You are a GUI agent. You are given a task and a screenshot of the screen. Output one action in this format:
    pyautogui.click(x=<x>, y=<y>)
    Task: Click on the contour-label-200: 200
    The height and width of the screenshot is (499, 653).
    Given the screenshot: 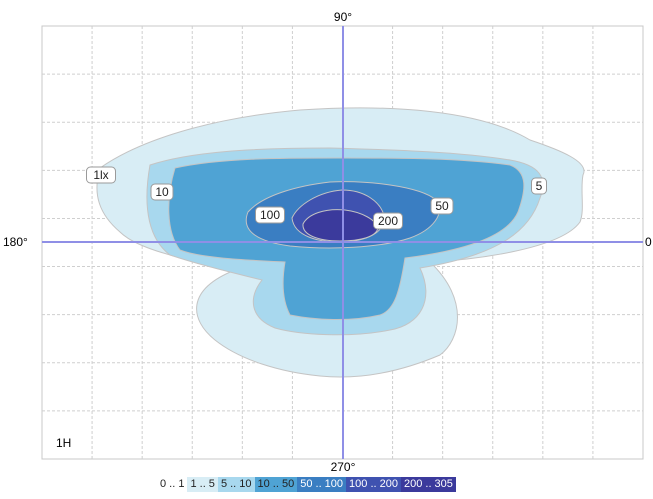 What is the action you would take?
    pyautogui.click(x=388, y=221)
    